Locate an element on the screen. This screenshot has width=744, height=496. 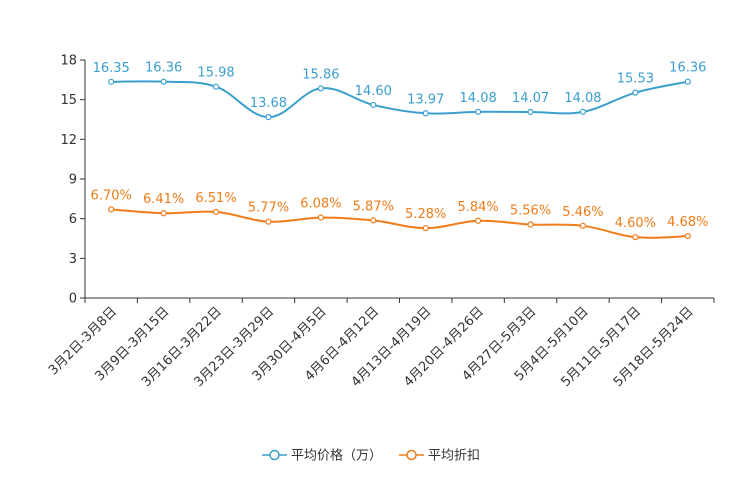
data-label: 6.51% is located at coordinates (215, 198).